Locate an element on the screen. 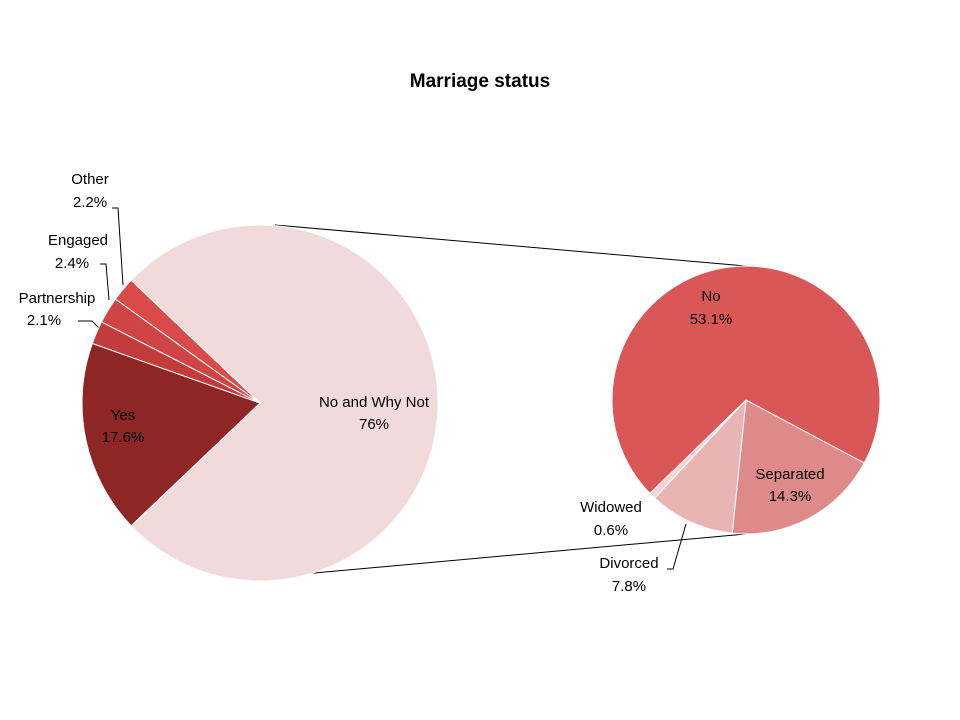 The width and height of the screenshot is (960, 720). chart-title: Marriage status is located at coordinates (480, 81).